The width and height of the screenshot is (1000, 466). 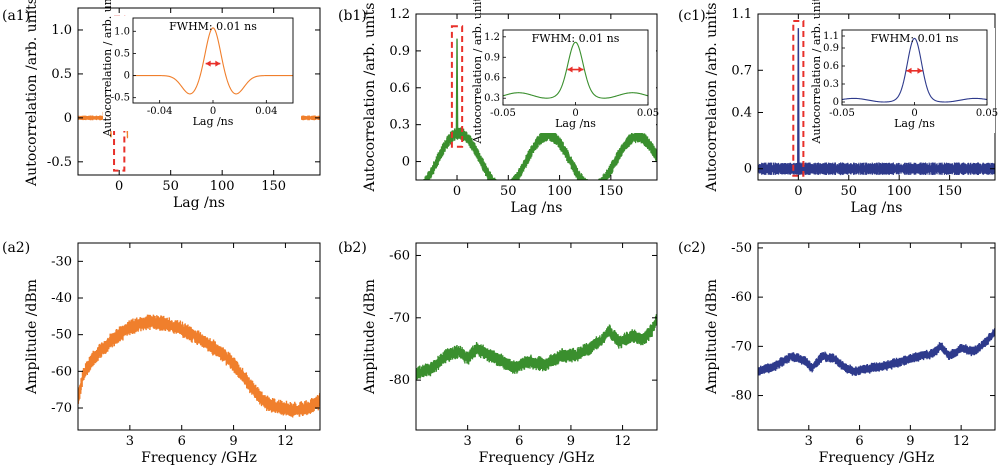 I want to click on y-axis-label: Autocorrelation /arb. units, so click(x=32, y=93).